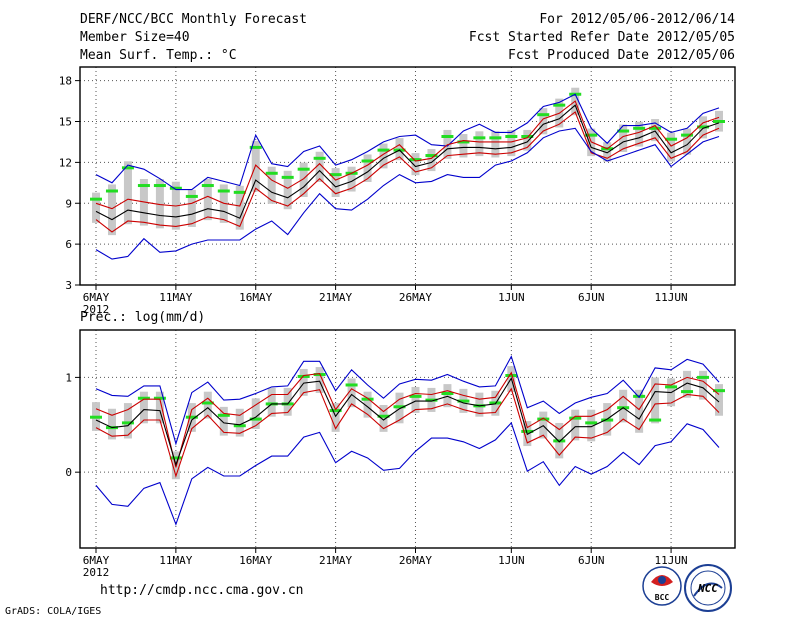 The width and height of the screenshot is (800, 618). Describe the element at coordinates (407, 432) in the screenshot. I see `series-line-lower` at that location.